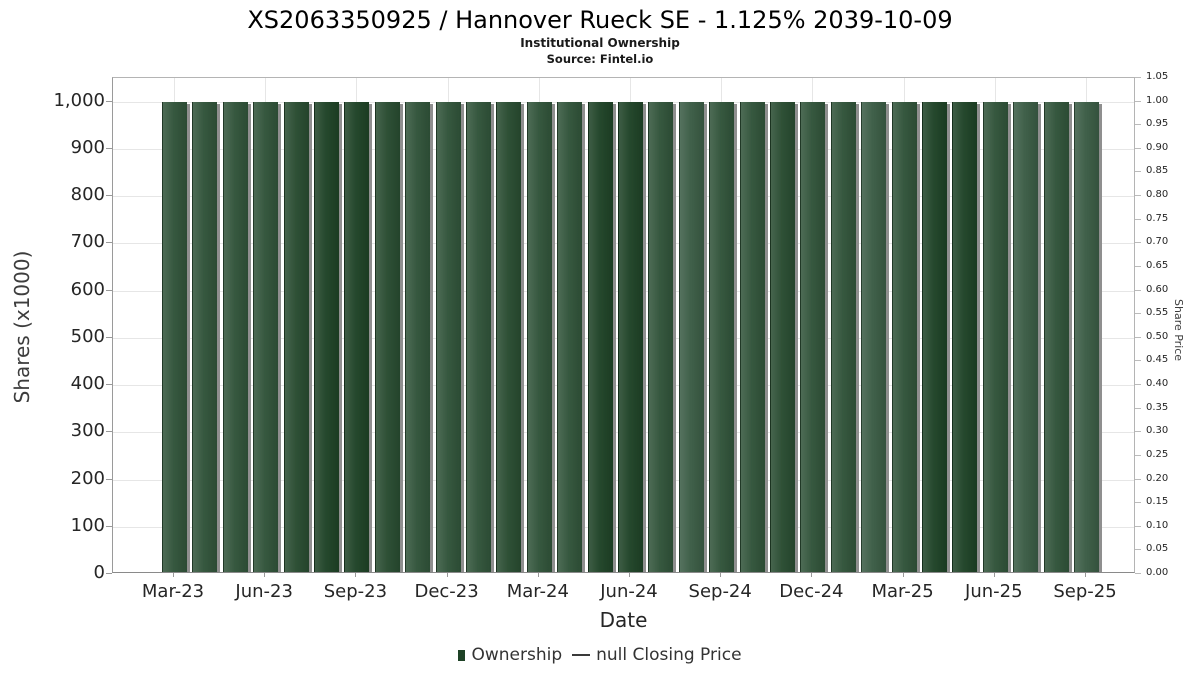 The image size is (1200, 675). What do you see at coordinates (173, 591) in the screenshot?
I see `x-axis-tick-label: Mar-23` at bounding box center [173, 591].